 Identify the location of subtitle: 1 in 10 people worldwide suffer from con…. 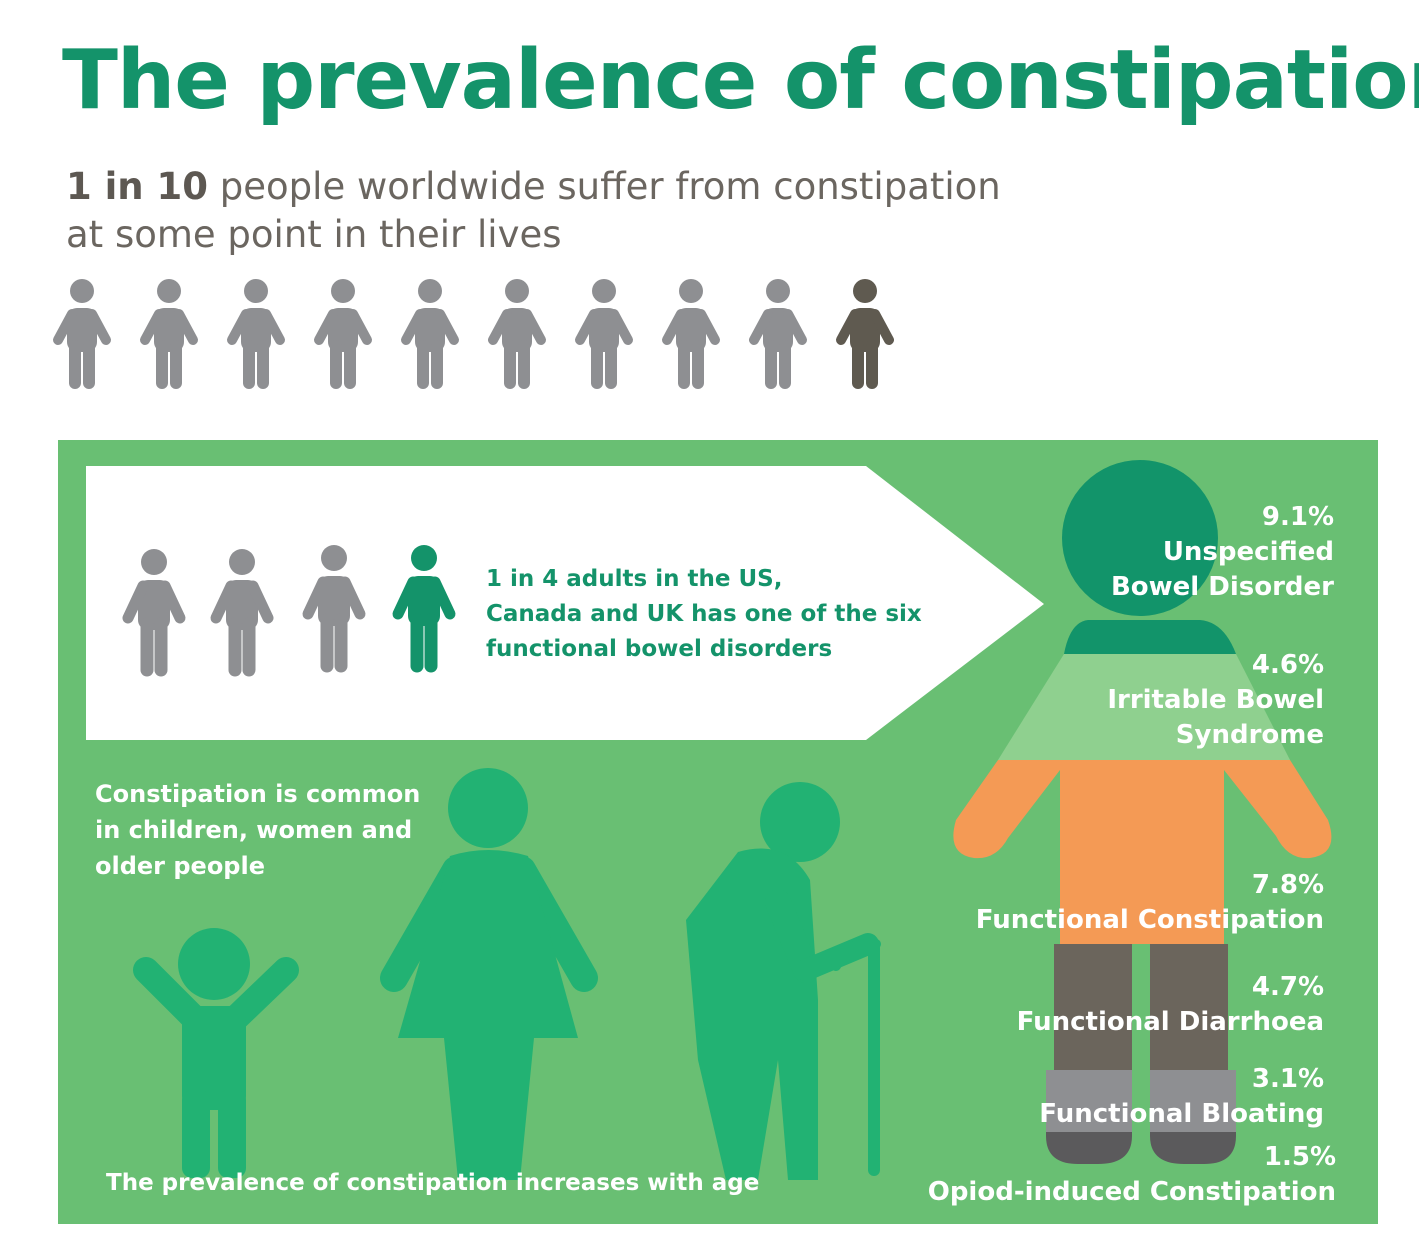
(533, 211).